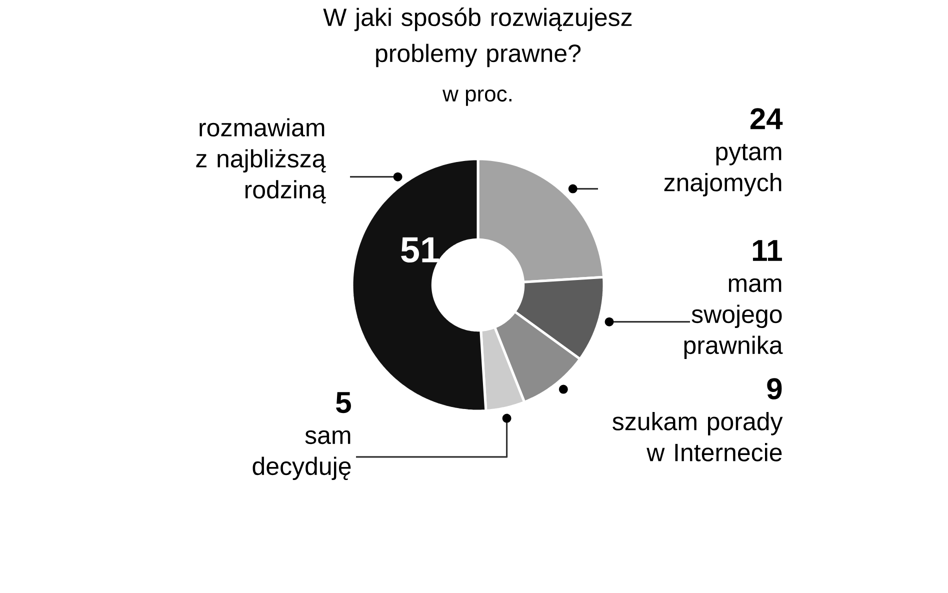  I want to click on slice-label: mam swojego prawnika, so click(733, 319).